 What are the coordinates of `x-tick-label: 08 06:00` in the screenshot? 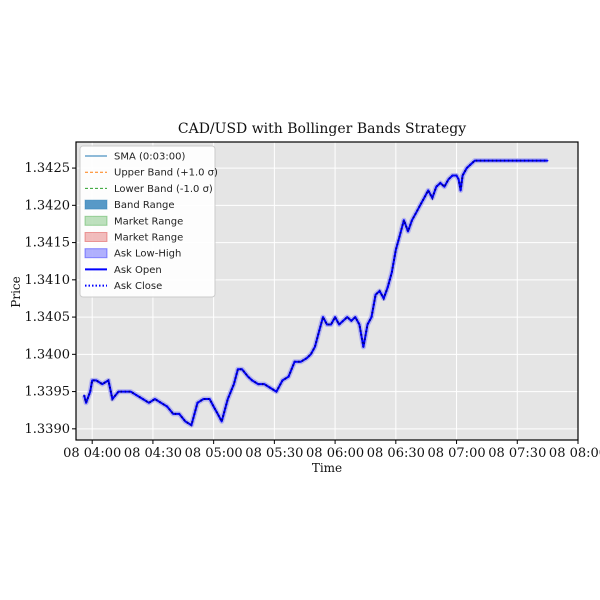 It's located at (335, 453).